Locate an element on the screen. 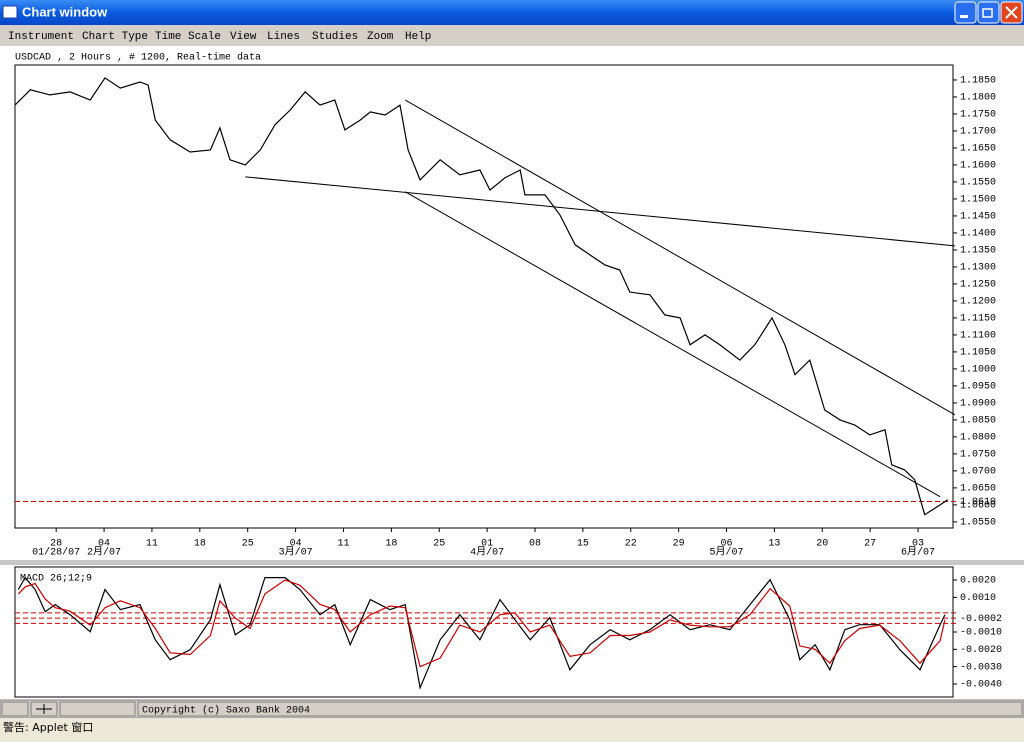 This screenshot has height=742, width=1024. y-tick-label: 0.0010 is located at coordinates (978, 598).